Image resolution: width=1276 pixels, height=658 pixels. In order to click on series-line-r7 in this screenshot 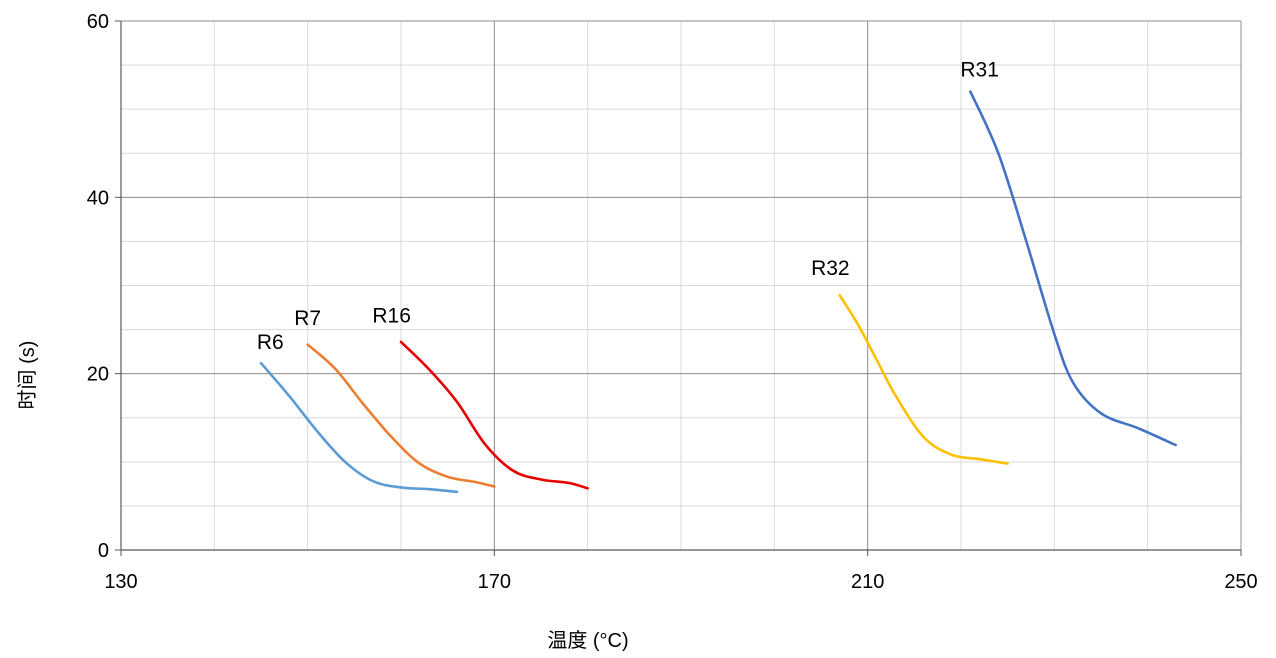, I will do `click(401, 415)`.